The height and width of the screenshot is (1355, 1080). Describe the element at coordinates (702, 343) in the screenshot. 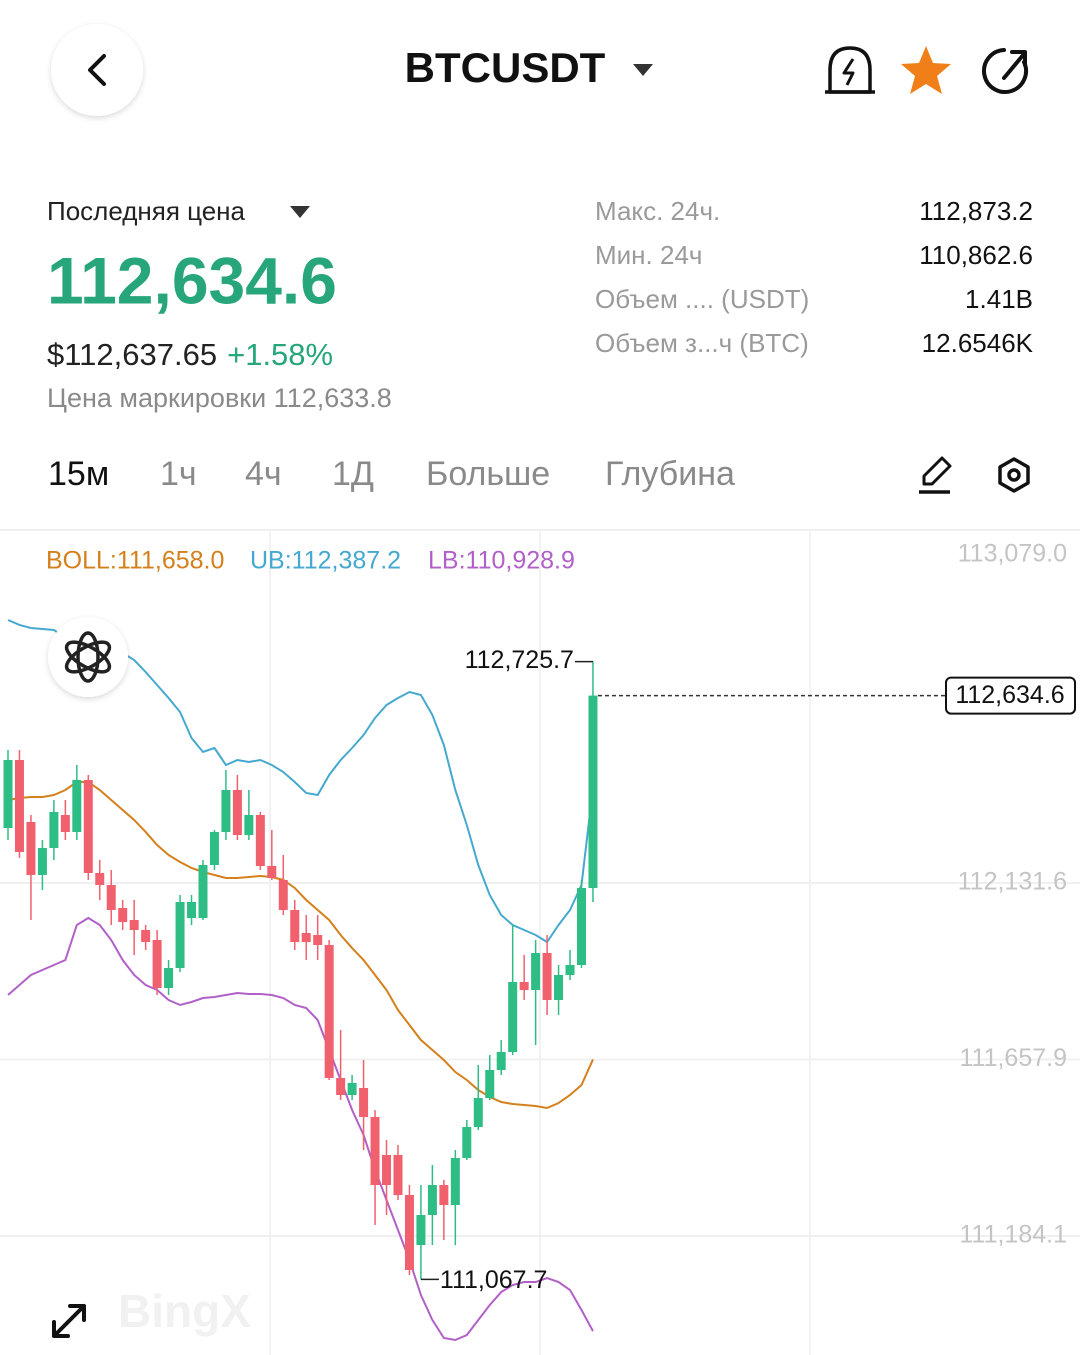

I see `stat-label: Объем з...ч (BTC)` at that location.